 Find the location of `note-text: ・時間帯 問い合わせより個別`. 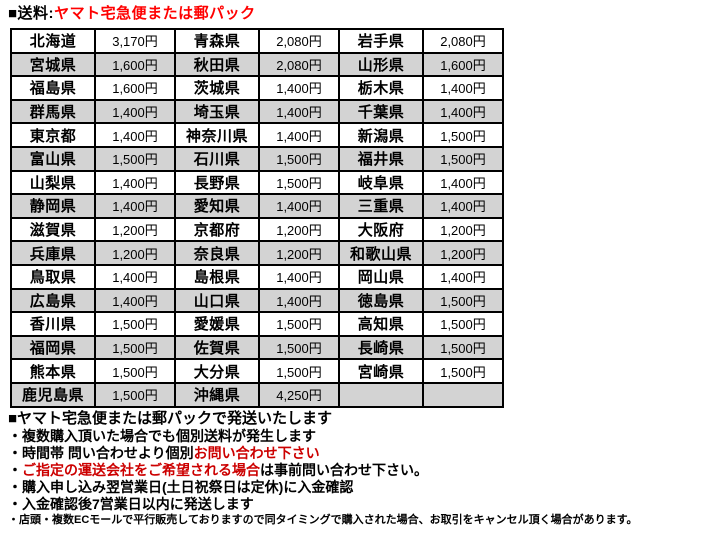

note-text: ・時間帯 問い合わせより個別 is located at coordinates (101, 453).